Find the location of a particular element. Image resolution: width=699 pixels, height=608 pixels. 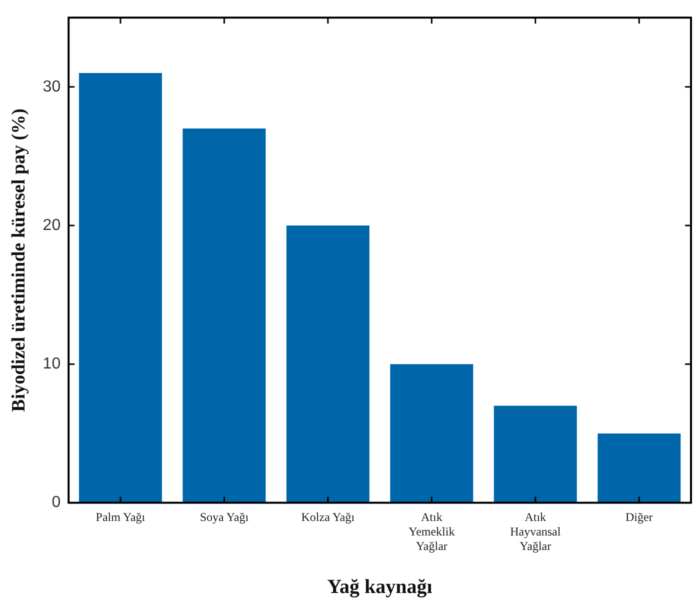

y-tick-label: 30 is located at coordinates (51, 87).